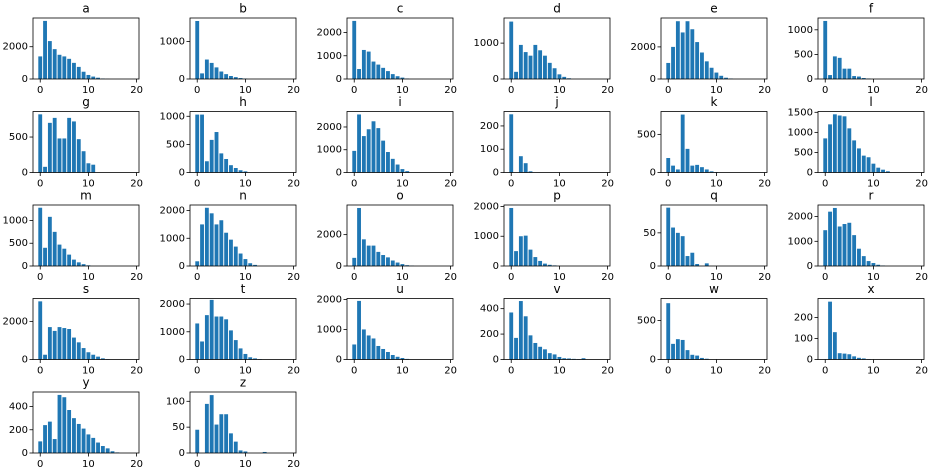  What do you see at coordinates (86, 289) in the screenshot?
I see `subplot-title: s` at bounding box center [86, 289].